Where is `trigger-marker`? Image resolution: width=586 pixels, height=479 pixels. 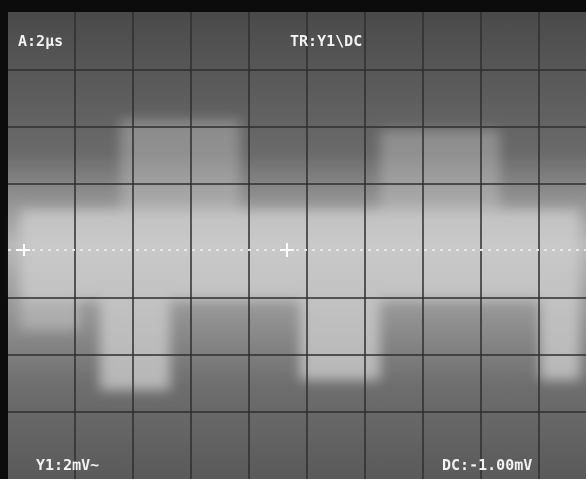
trigger-marker is located at coordinates (287, 250).